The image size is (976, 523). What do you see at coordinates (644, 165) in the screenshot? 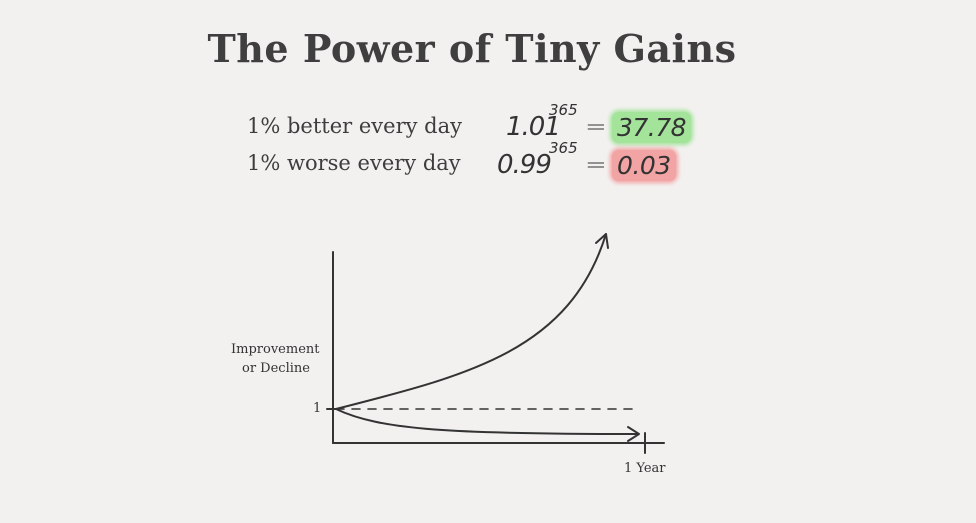
I see `worse-result: 0.03` at bounding box center [644, 165].